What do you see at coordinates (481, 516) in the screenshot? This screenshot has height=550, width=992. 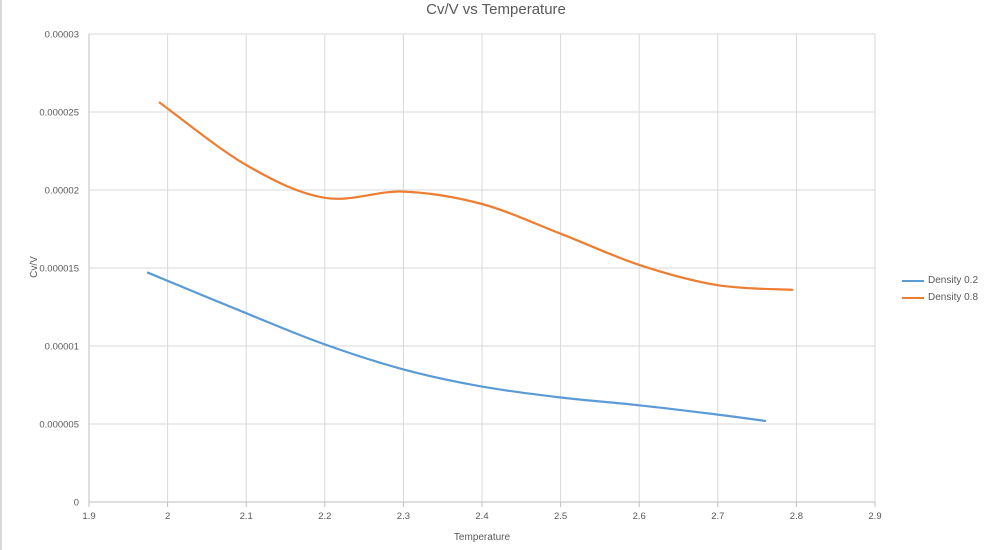 I see `x-tick-label: 2.4` at bounding box center [481, 516].